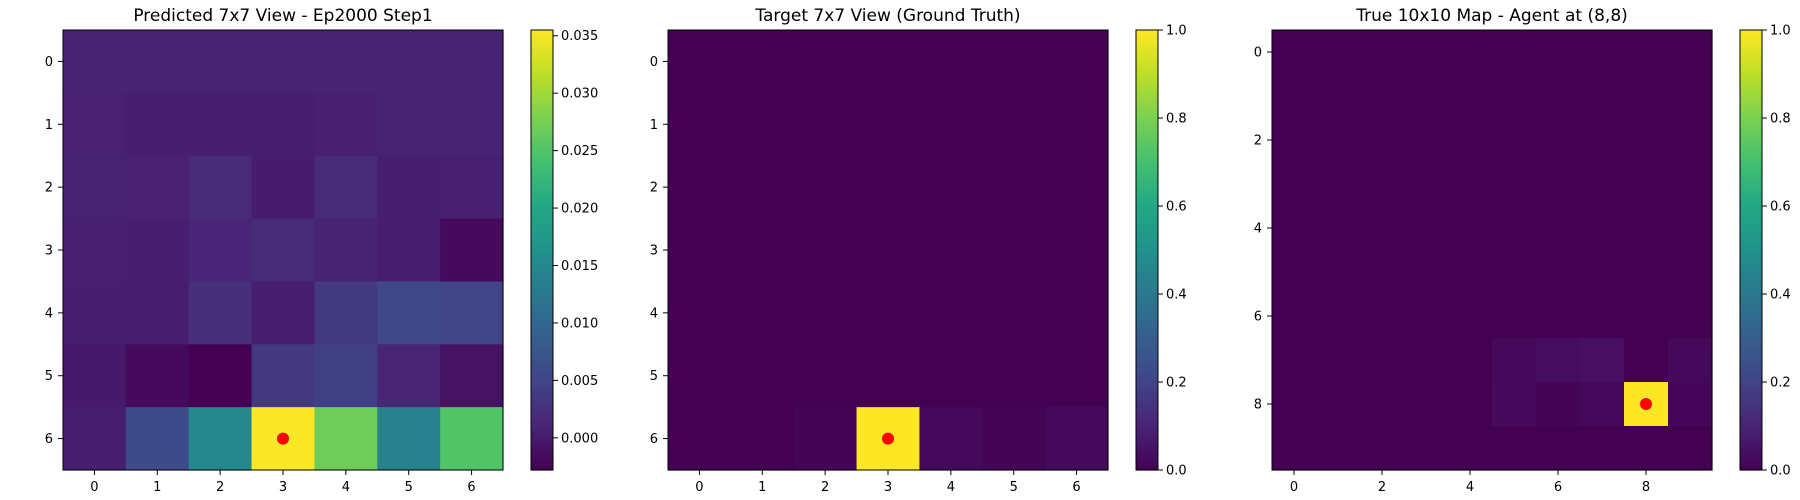  Describe the element at coordinates (888, 438) in the screenshot. I see `agent-marker` at that location.